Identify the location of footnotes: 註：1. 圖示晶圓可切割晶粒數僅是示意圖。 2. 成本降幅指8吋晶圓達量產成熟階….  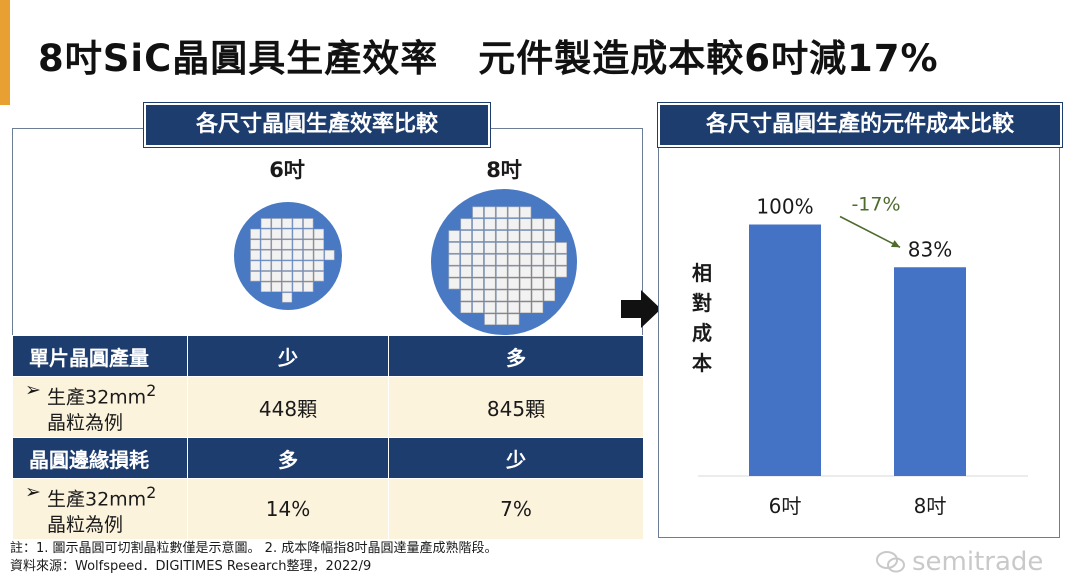
(253, 558).